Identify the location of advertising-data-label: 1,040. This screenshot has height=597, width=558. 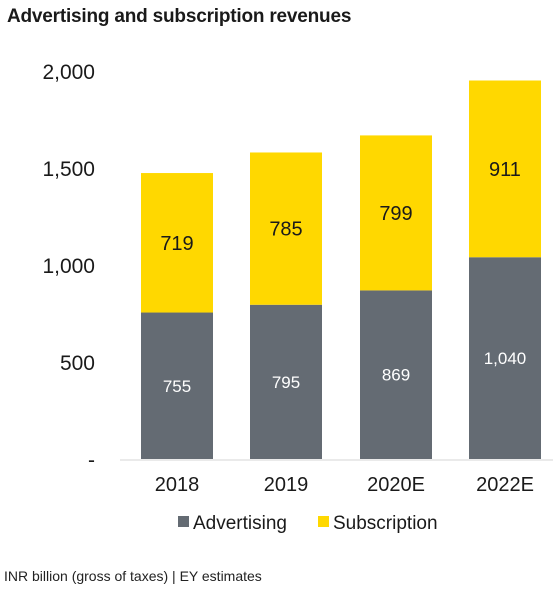
(505, 358).